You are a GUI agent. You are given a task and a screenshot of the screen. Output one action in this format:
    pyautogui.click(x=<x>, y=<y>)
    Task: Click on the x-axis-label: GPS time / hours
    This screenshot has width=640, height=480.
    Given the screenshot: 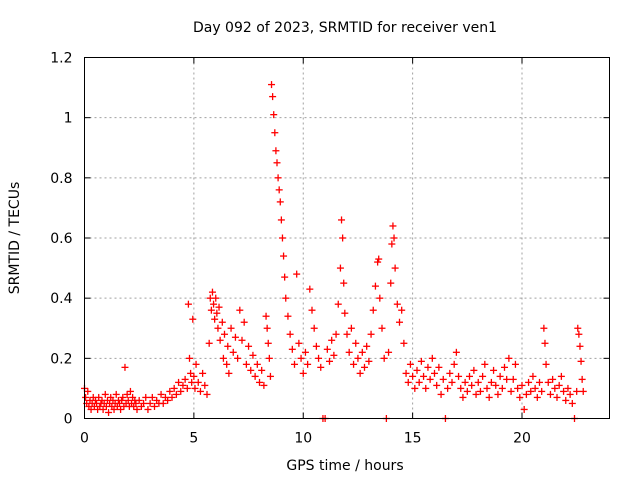 What is the action you would take?
    pyautogui.click(x=344, y=466)
    